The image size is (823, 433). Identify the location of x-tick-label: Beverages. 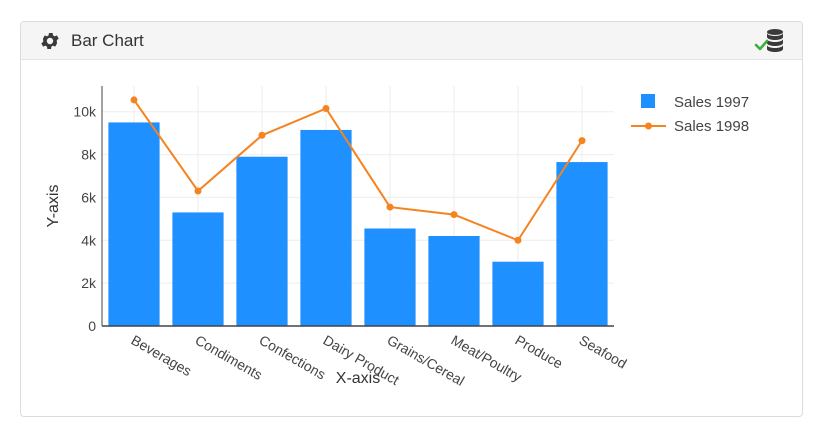
(162, 355).